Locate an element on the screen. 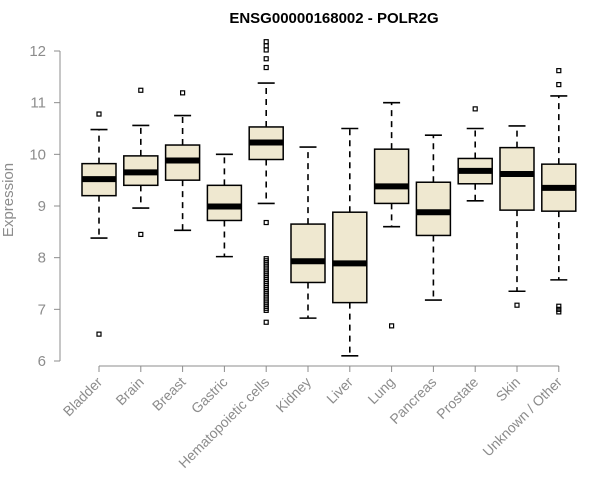 This screenshot has height=500, width=600. x-tick-label: Breast is located at coordinates (169, 394).